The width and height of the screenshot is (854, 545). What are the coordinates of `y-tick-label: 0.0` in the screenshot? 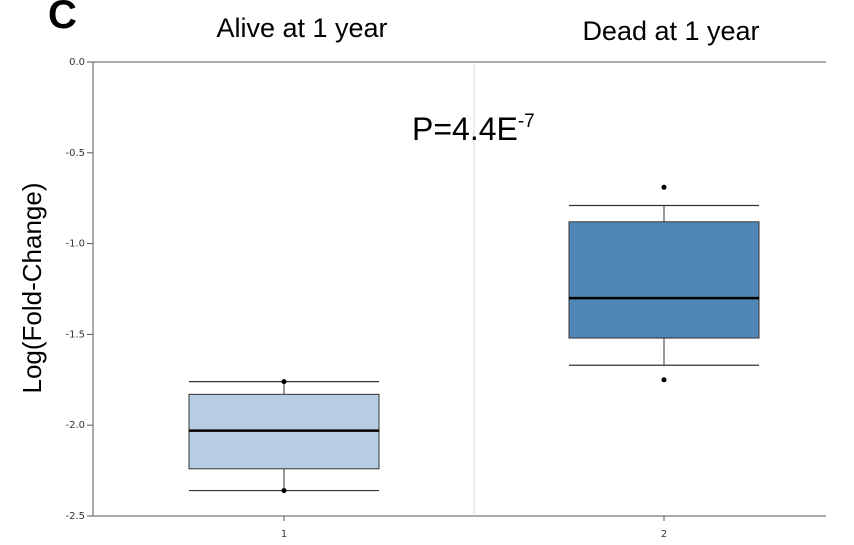 It's located at (77, 62).